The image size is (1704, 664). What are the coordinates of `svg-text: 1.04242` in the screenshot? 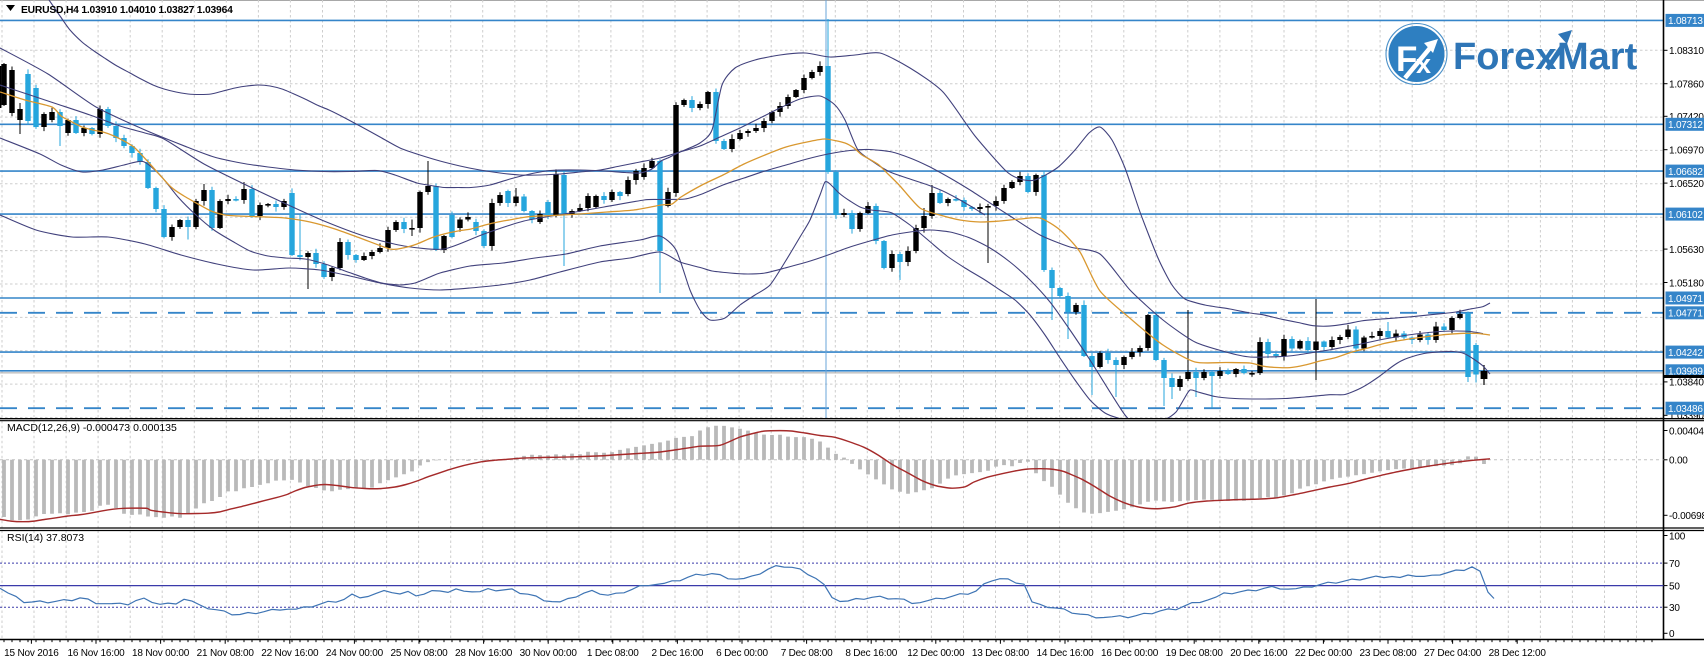 It's located at (1685, 353).